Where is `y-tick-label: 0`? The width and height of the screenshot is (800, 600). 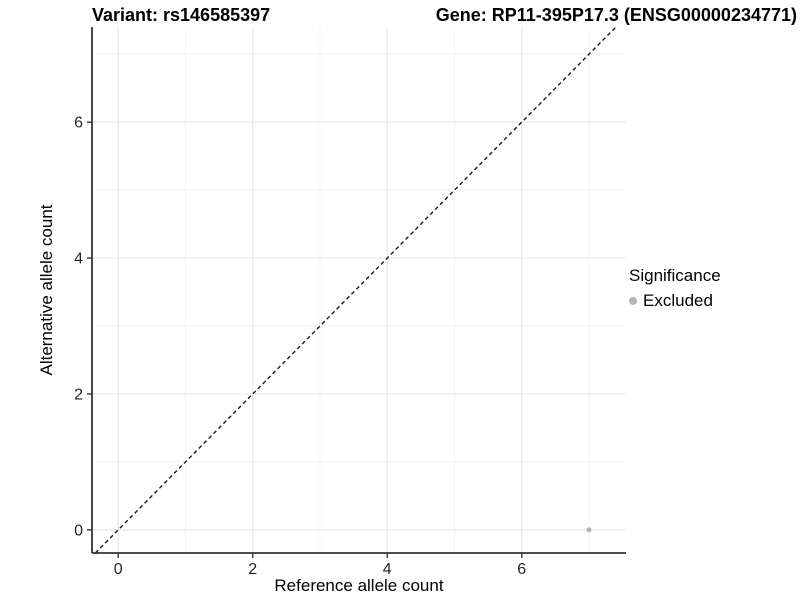
y-tick-label: 0 is located at coordinates (78, 530).